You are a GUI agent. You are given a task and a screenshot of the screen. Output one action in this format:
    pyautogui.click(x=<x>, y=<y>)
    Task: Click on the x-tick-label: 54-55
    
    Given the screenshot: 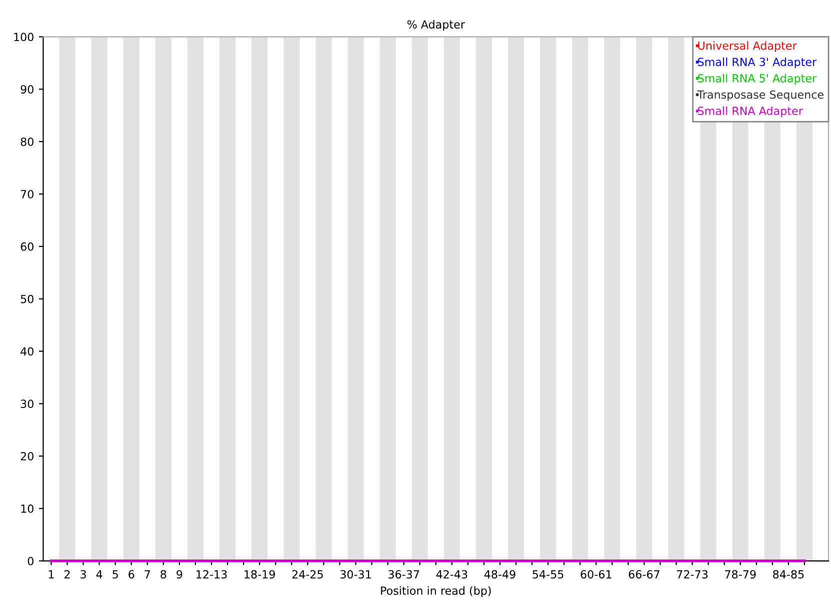 What is the action you would take?
    pyautogui.click(x=548, y=574)
    